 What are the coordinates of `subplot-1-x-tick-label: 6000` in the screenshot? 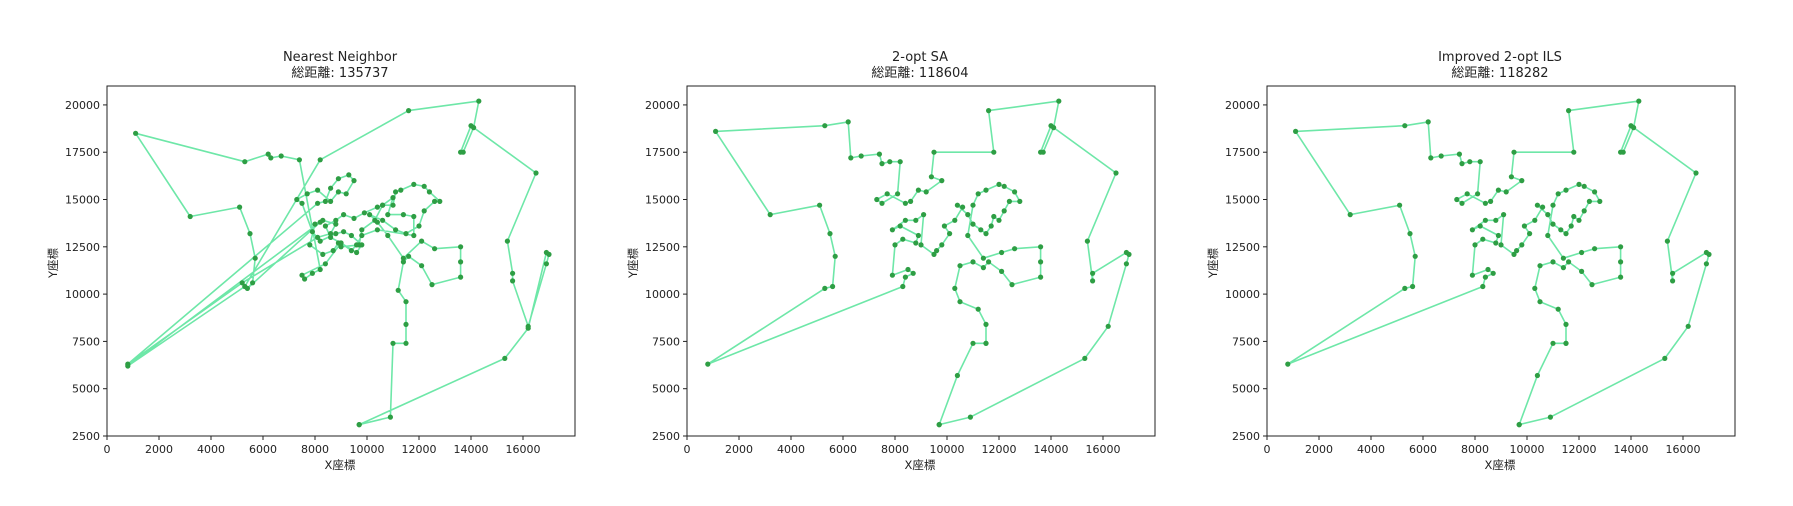 It's located at (263, 449).